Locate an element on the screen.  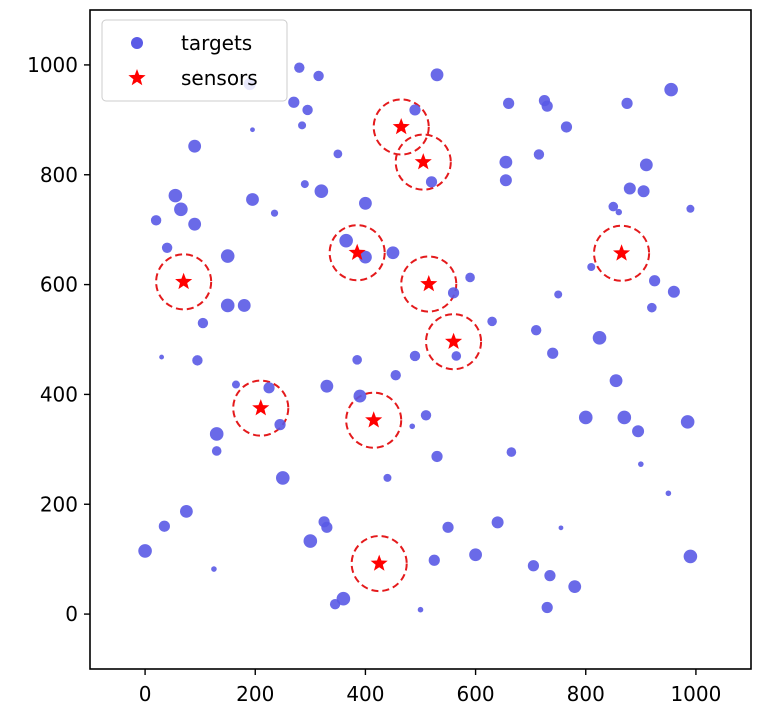
x-tick-label: 800 is located at coordinates (586, 694).